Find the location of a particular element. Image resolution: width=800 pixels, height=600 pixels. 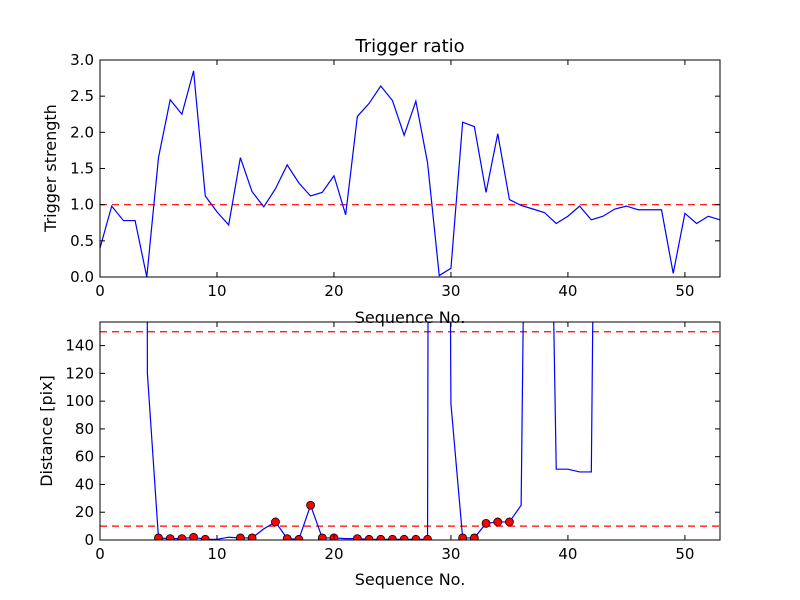

y-axis-label: Trigger strength is located at coordinates (50, 168).